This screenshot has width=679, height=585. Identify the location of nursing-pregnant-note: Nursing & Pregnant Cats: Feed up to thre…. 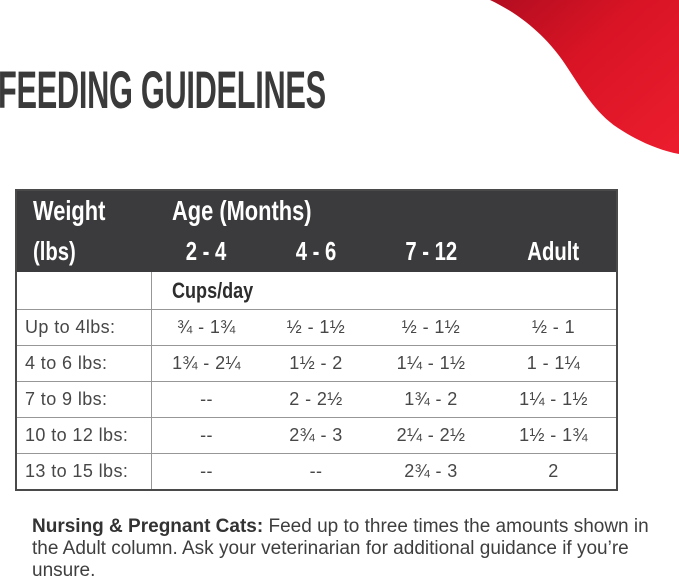
(340, 549).